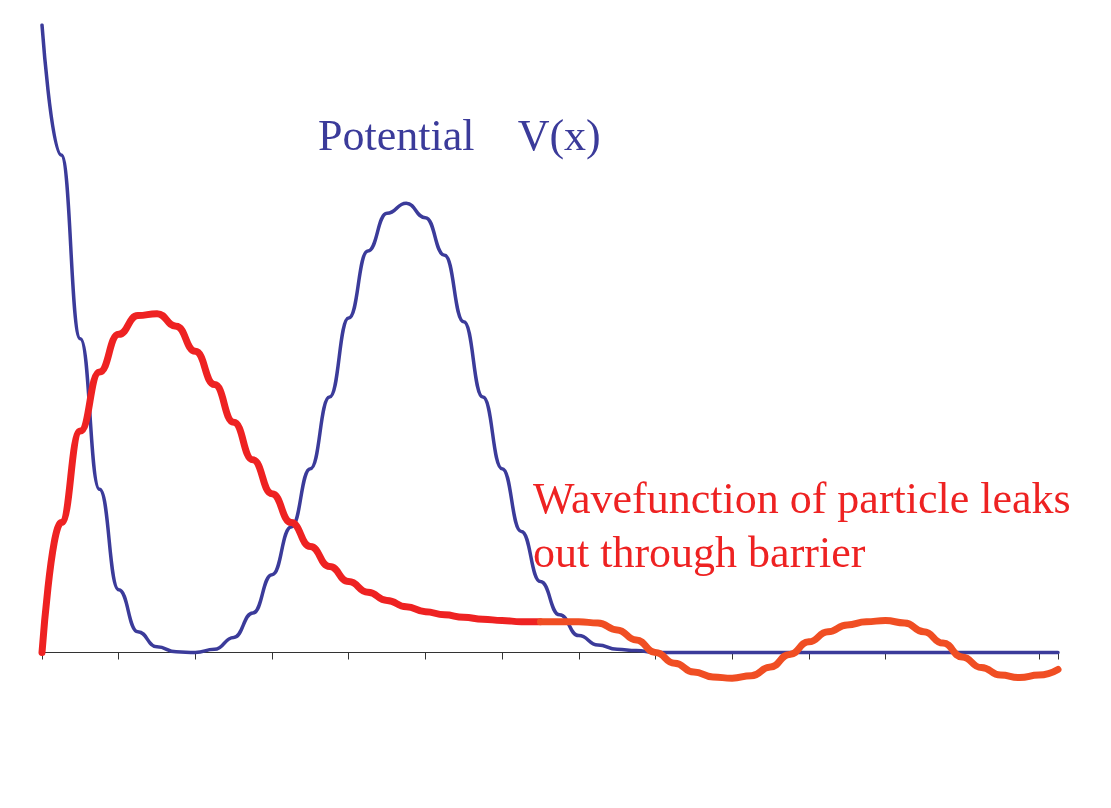 The height and width of the screenshot is (808, 1111). What do you see at coordinates (807, 525) in the screenshot?
I see `series-label: Wavefunction of particle leaks out through barrier` at bounding box center [807, 525].